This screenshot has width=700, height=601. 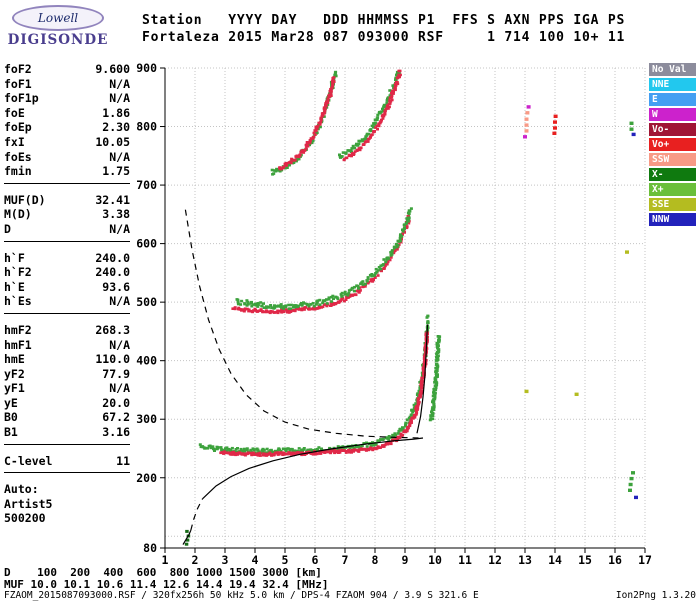 I want to click on param-group: MUF(D) 32.41 M(D) 3.38 D N/A, so click(x=67, y=217).